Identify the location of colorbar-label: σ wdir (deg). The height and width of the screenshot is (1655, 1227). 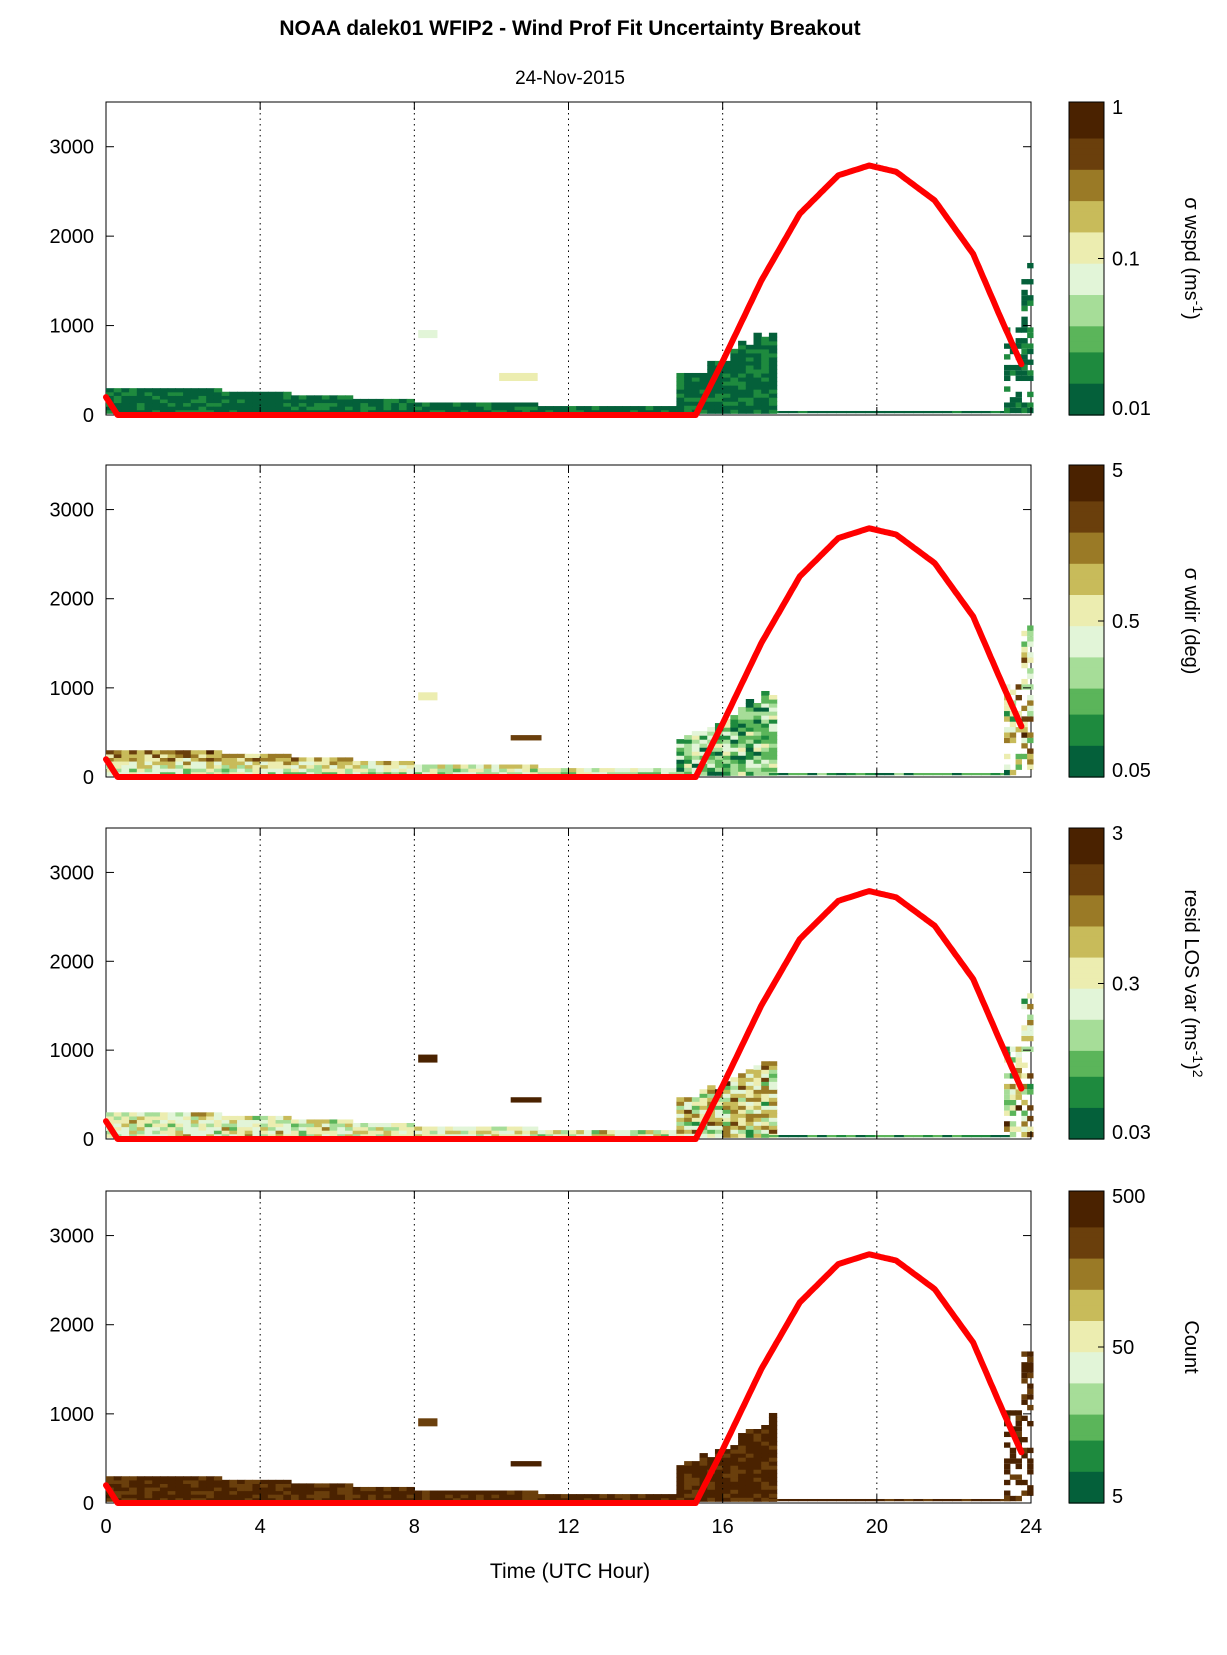
(1191, 621).